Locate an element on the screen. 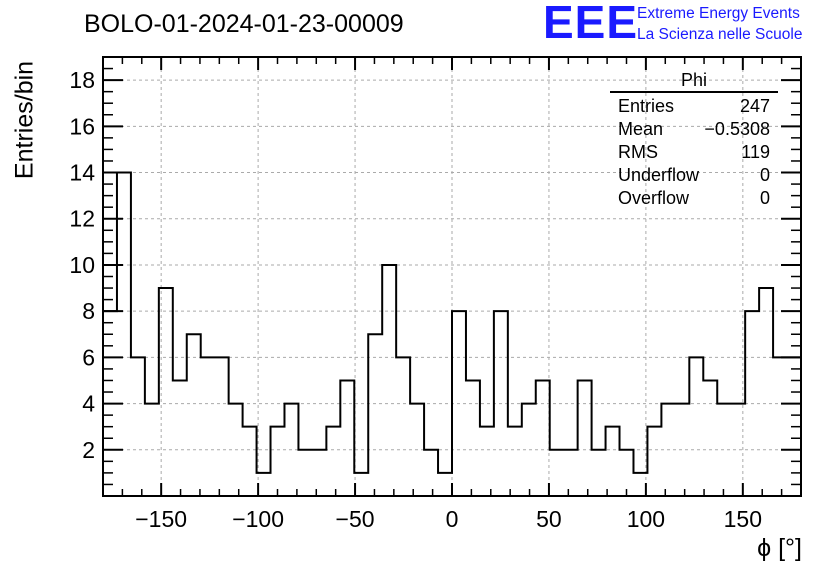  x-tick-label: −150 is located at coordinates (161, 519).